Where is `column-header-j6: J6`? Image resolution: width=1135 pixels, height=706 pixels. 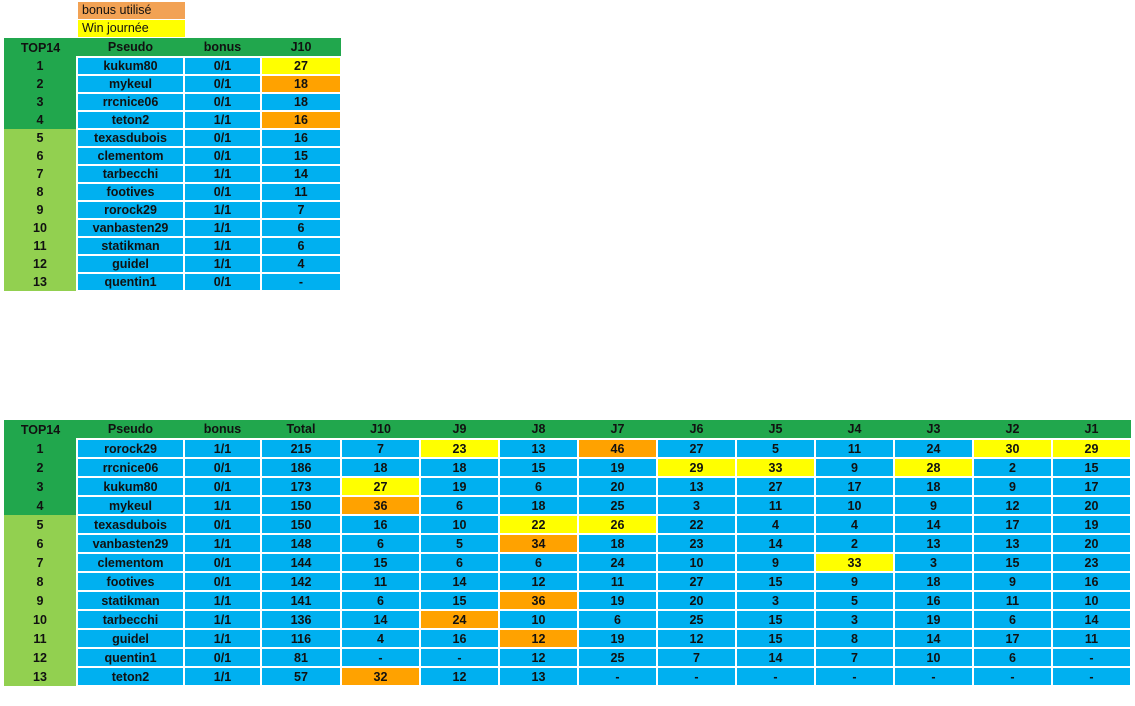 column-header-j6: J6 is located at coordinates (696, 429).